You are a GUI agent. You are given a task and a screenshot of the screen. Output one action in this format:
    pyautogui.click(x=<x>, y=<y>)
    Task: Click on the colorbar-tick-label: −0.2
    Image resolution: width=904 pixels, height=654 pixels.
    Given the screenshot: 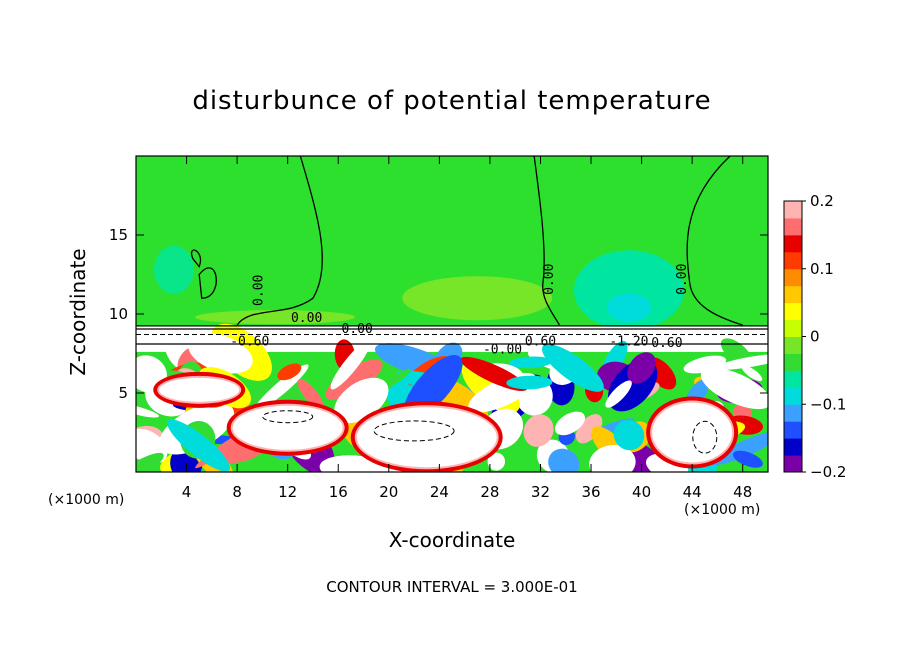 What is the action you would take?
    pyautogui.click(x=828, y=472)
    